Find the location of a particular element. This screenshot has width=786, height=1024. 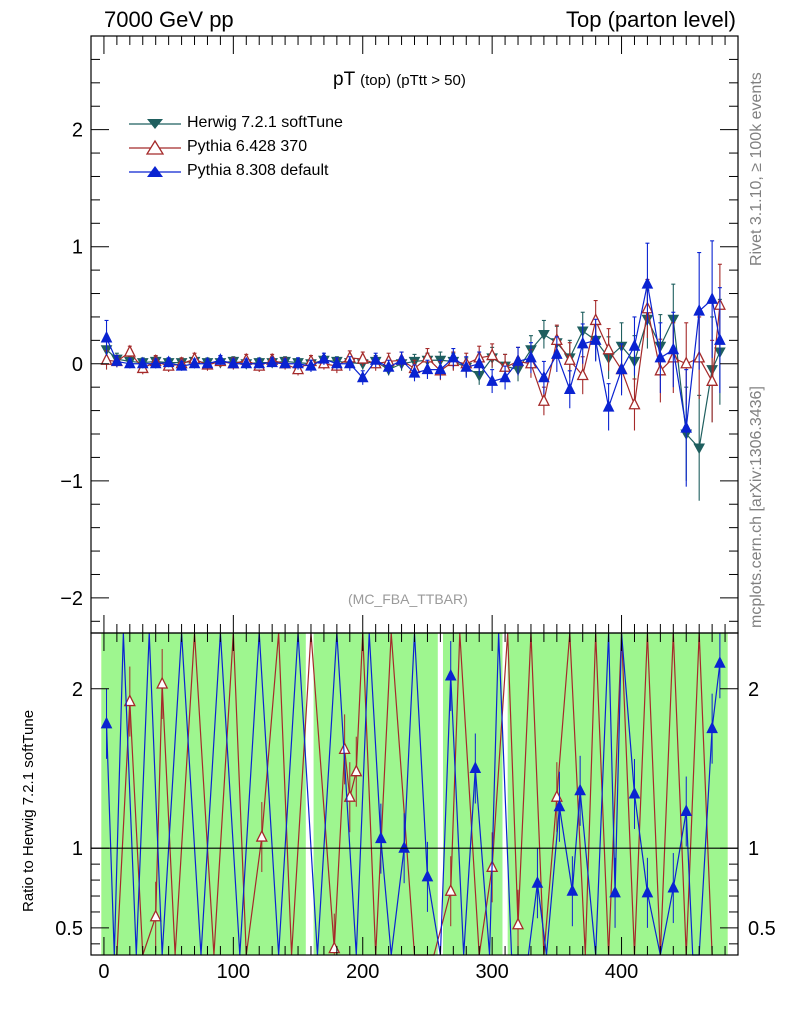

ratio-ytick-label-right-2: 2 is located at coordinates (753, 690).